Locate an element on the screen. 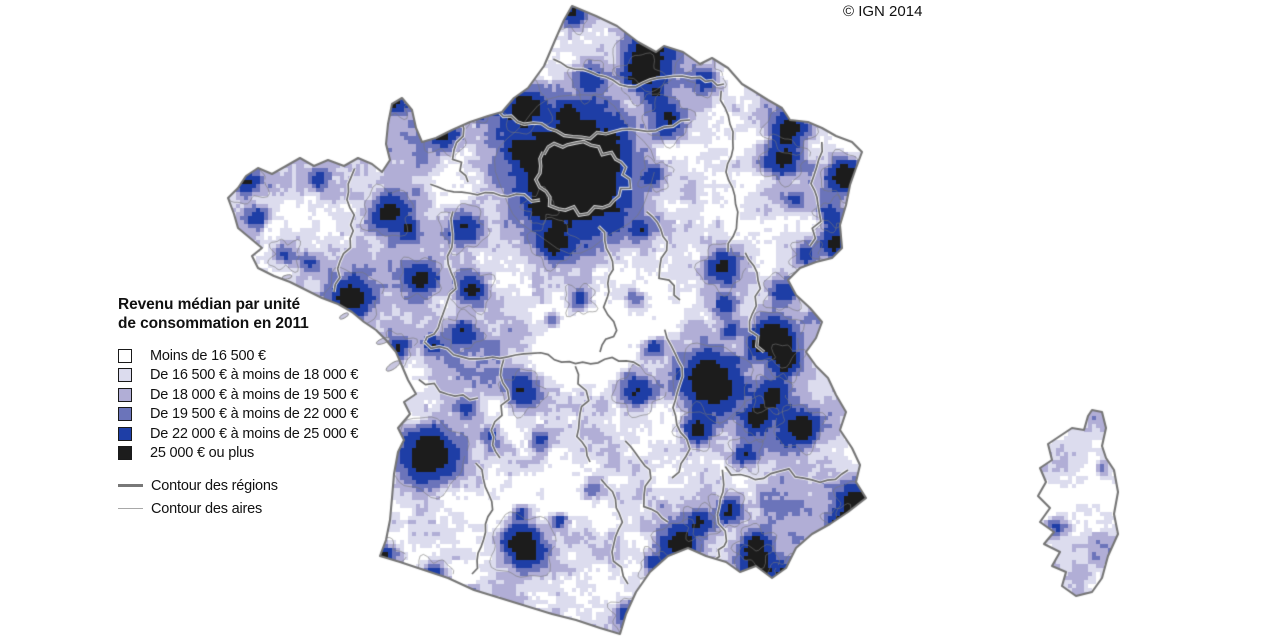 This screenshot has width=1280, height=640. legend-item: Moins de 16 500 € is located at coordinates (248, 356).